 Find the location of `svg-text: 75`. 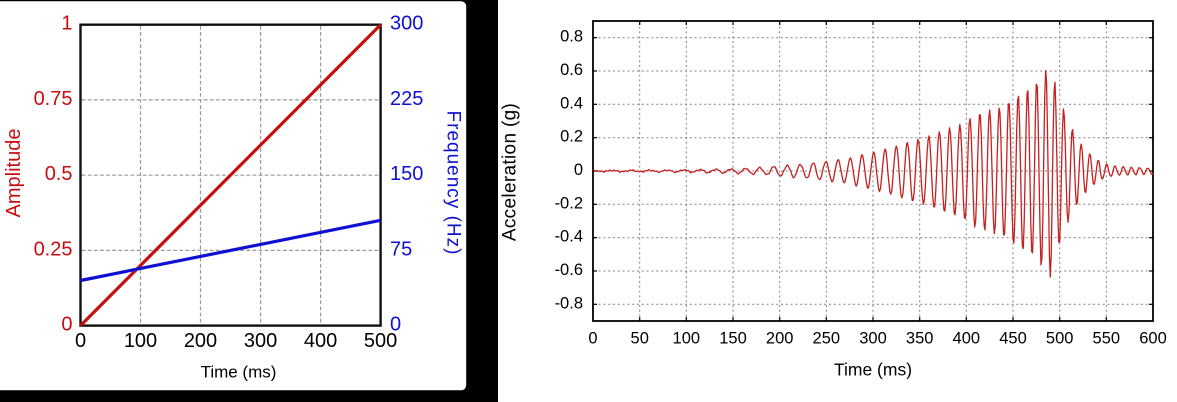

svg-text: 75 is located at coordinates (401, 249).